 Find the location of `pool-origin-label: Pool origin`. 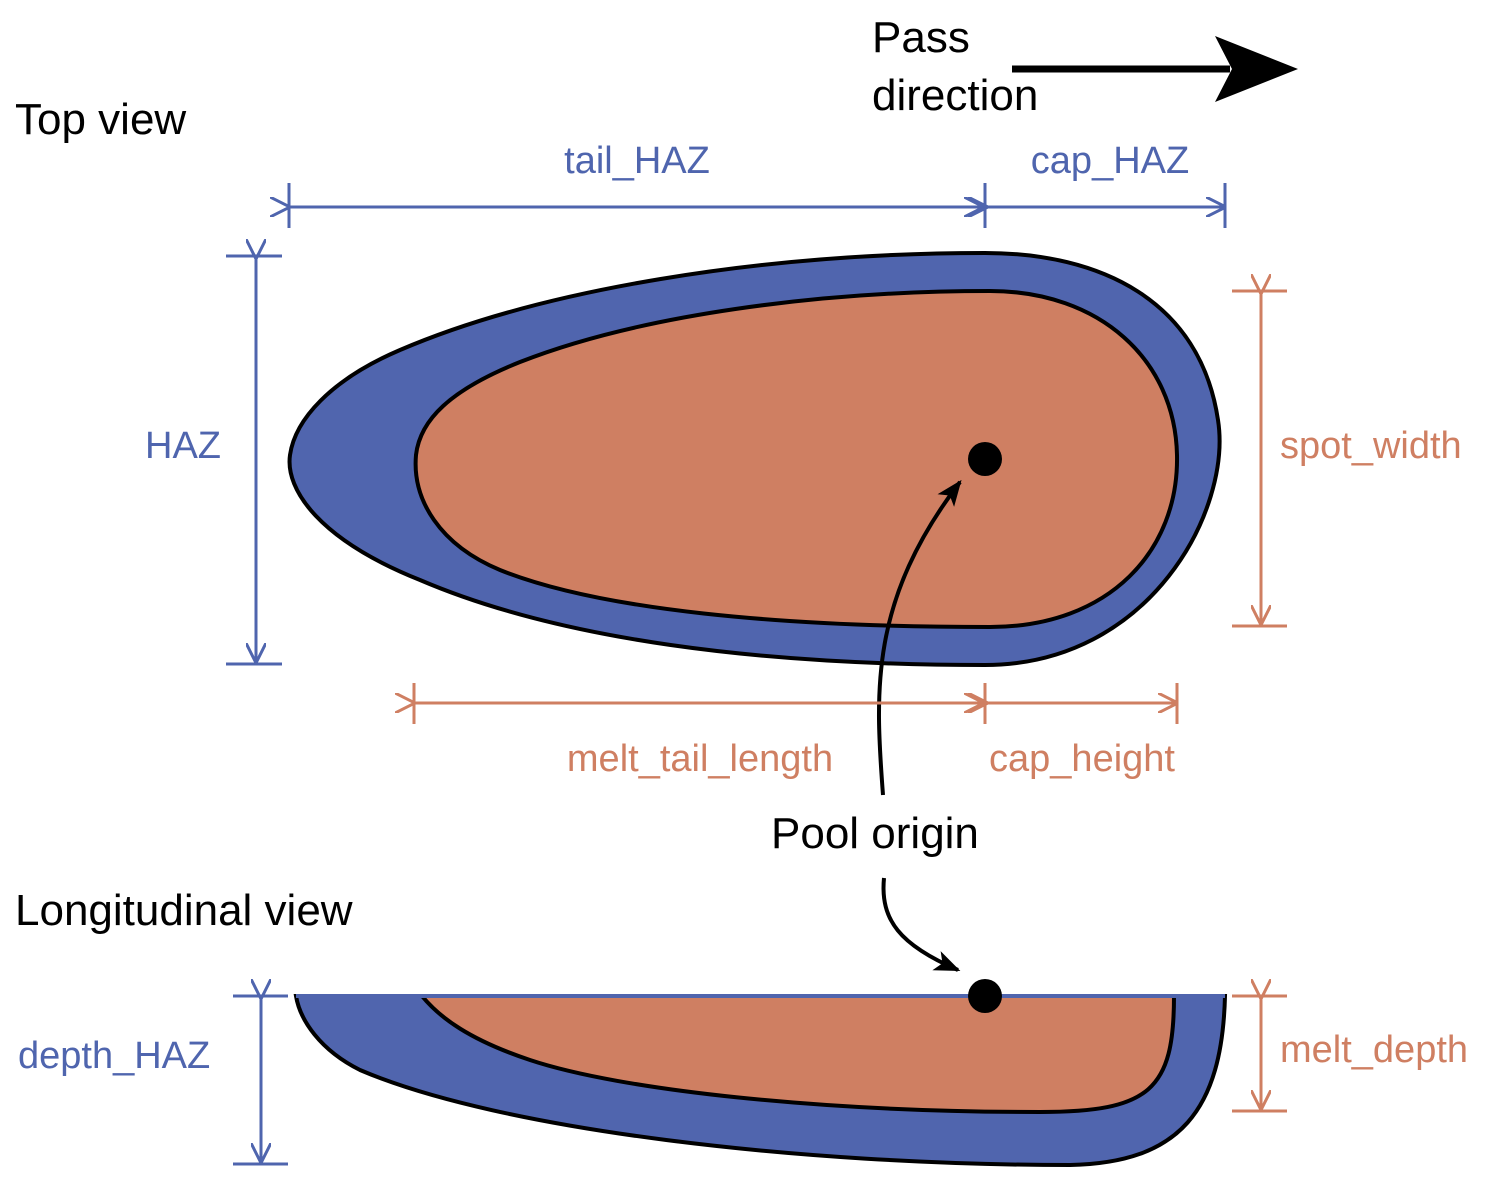

pool-origin-label: Pool origin is located at coordinates (875, 833).